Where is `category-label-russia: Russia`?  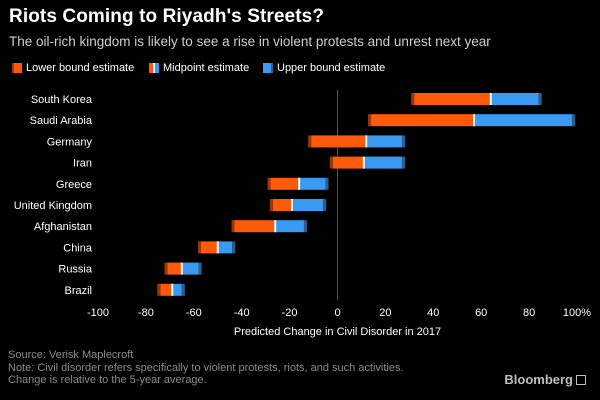 category-label-russia: Russia is located at coordinates (75, 270).